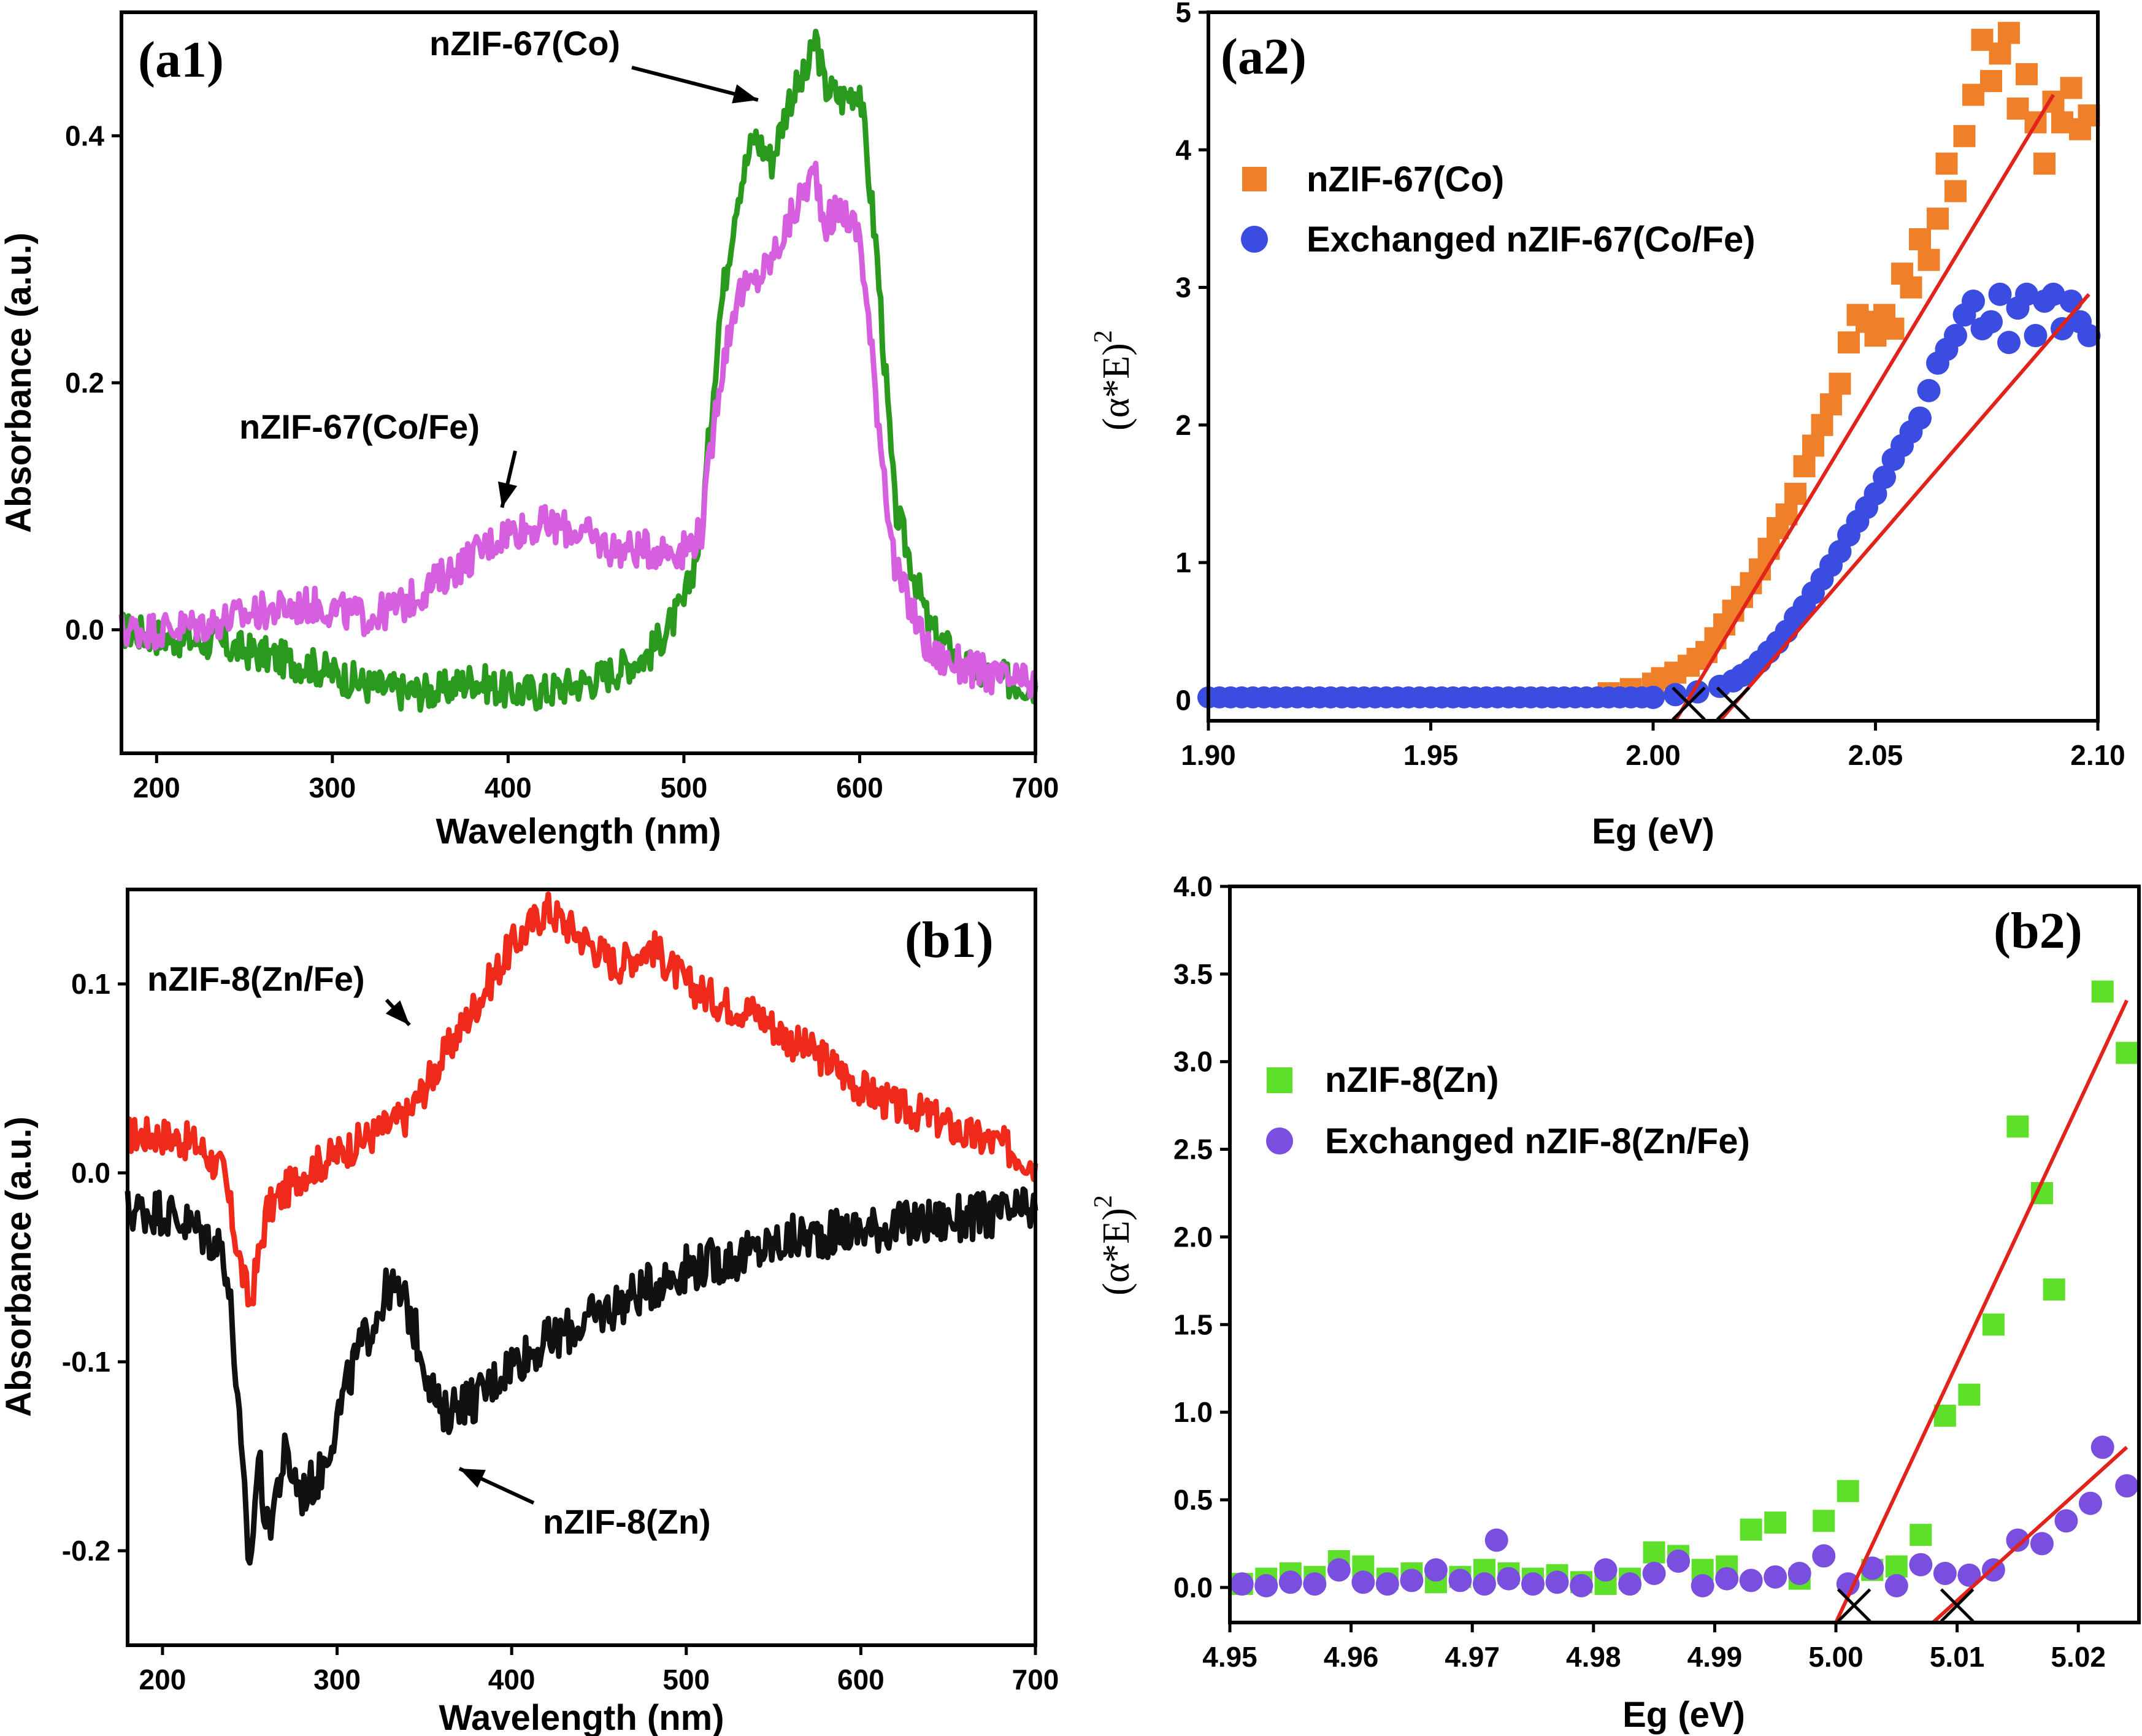  Describe the element at coordinates (1183, 14) in the screenshot. I see `a2-ytick-label: 5` at that location.